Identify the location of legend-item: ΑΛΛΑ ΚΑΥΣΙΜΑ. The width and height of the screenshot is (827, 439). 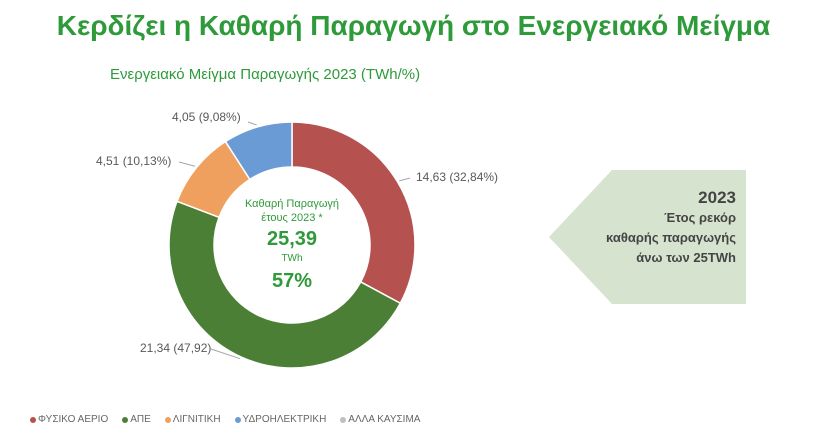
(380, 419).